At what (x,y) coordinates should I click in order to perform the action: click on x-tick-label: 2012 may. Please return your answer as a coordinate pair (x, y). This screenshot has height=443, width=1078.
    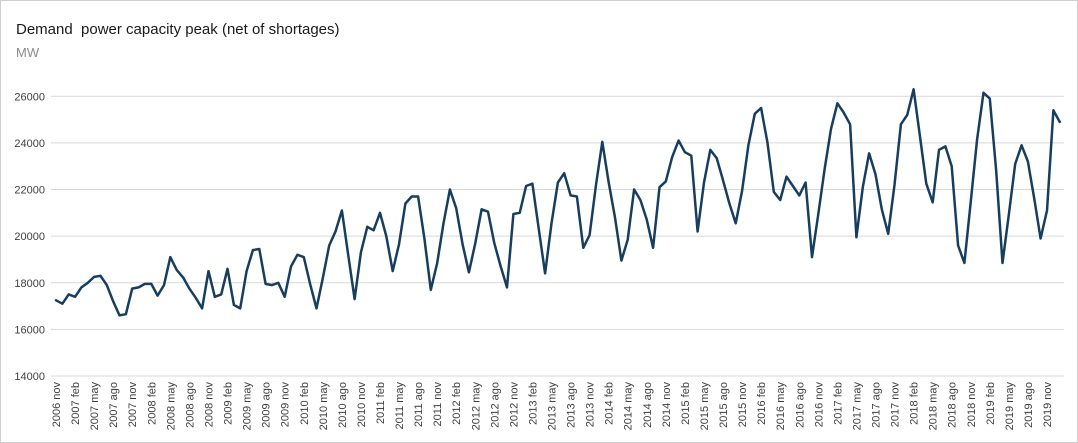
    Looking at the image, I should click on (476, 406).